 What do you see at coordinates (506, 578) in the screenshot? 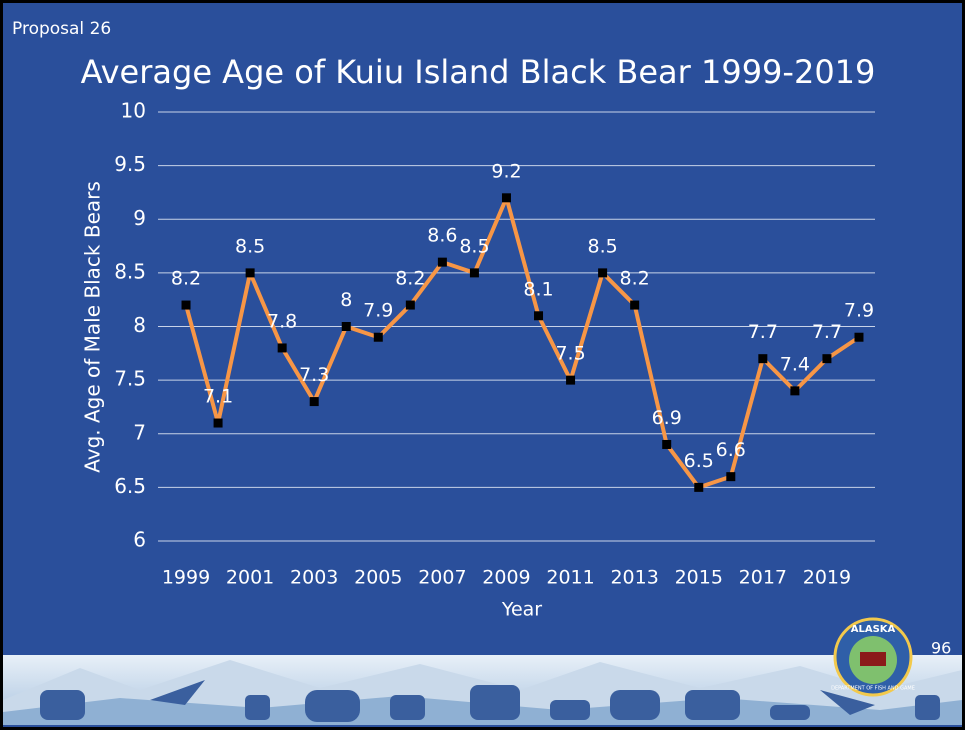
I see `x-tick-label: 2009` at bounding box center [506, 578].